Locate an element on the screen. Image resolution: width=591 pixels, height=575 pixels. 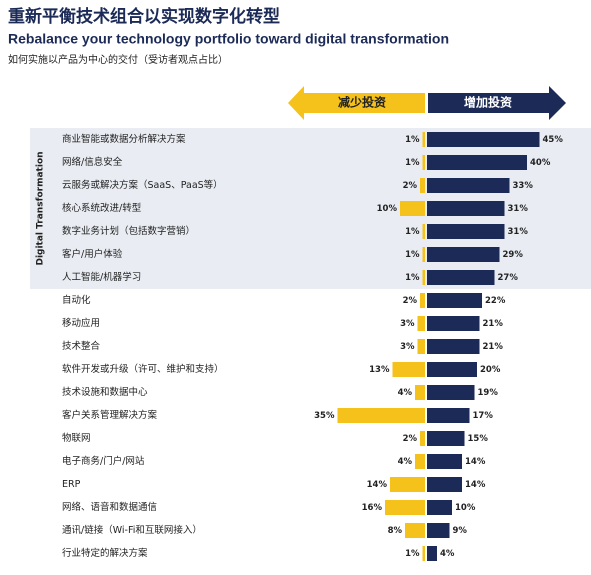
category-label: 客户/用户体验 is located at coordinates (92, 254).